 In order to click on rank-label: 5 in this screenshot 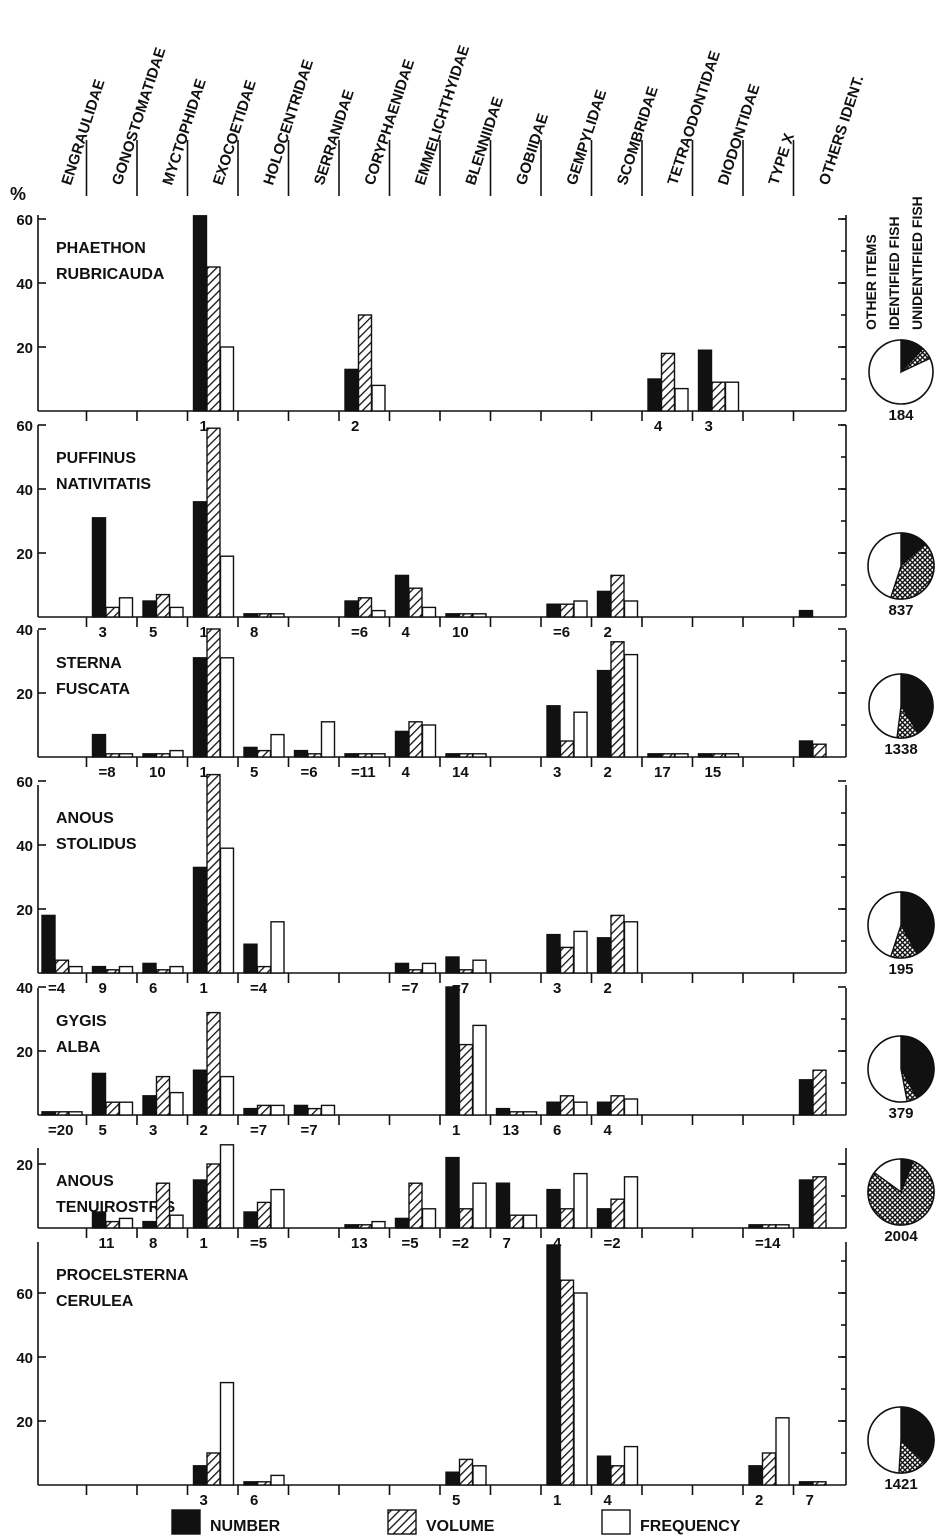, I will do `click(153, 632)`.